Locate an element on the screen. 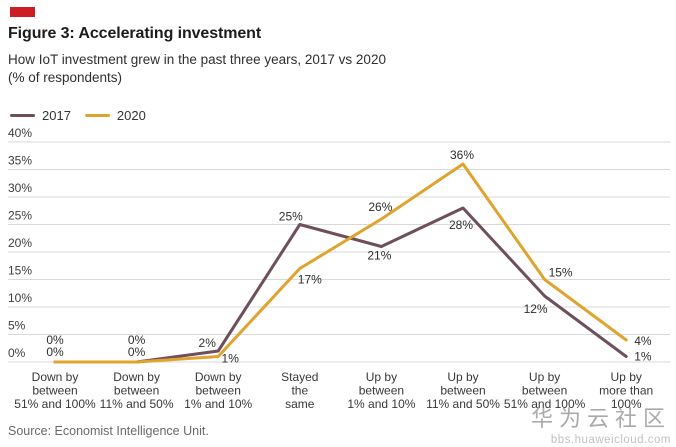 The width and height of the screenshot is (676, 447). legend-item-2017: 2017 is located at coordinates (40, 115).